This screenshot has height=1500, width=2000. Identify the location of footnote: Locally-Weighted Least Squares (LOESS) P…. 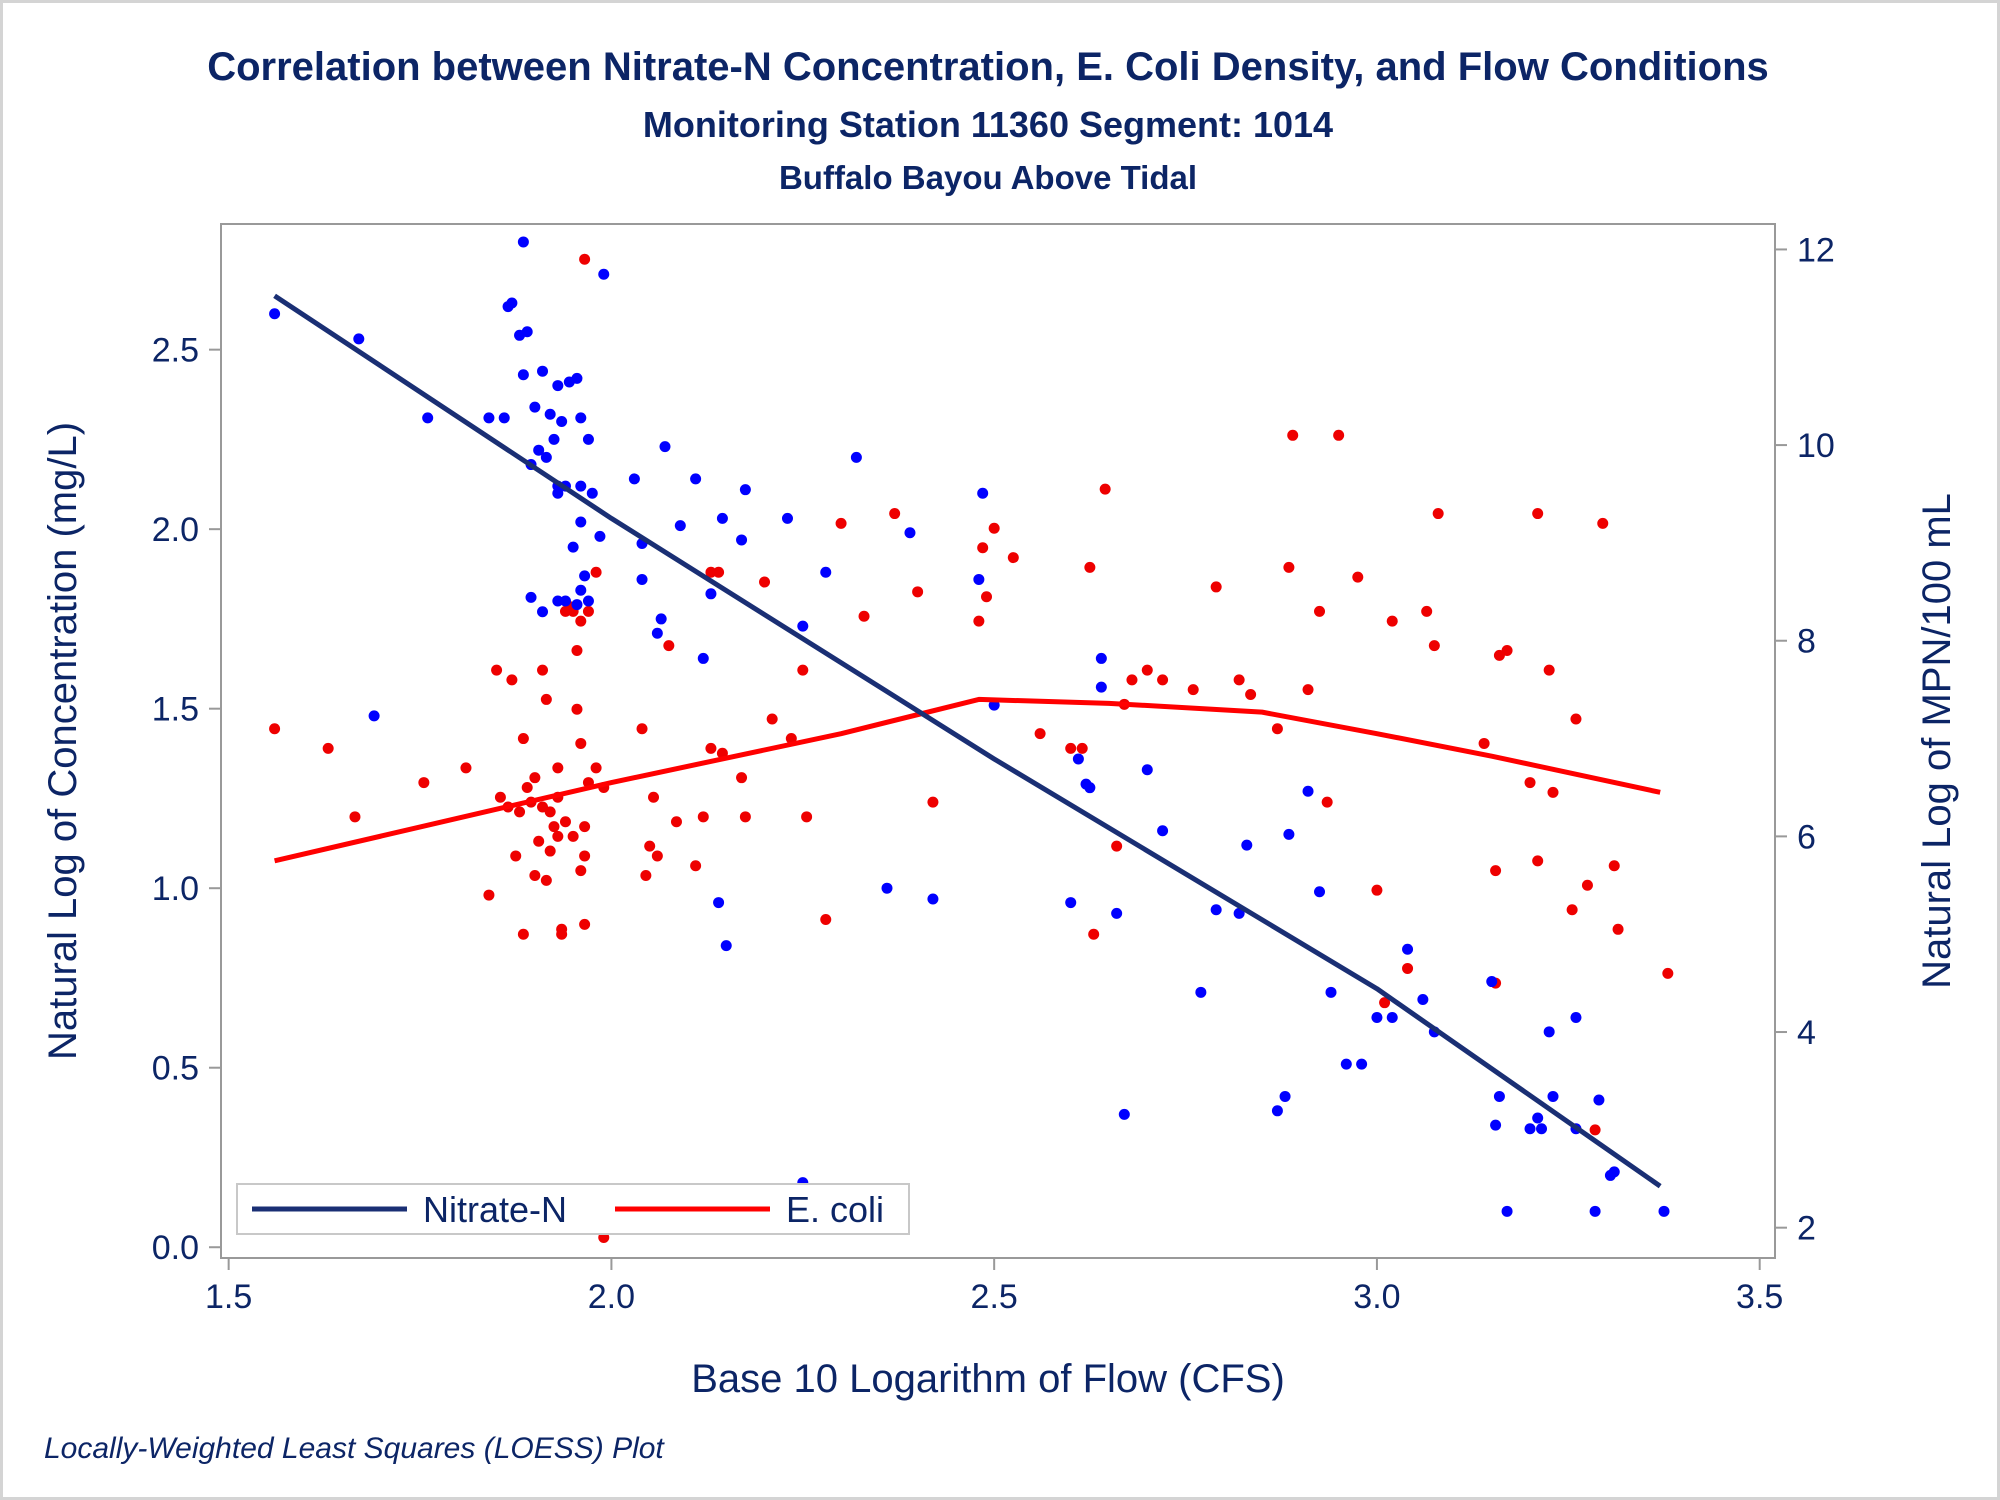
(354, 1448).